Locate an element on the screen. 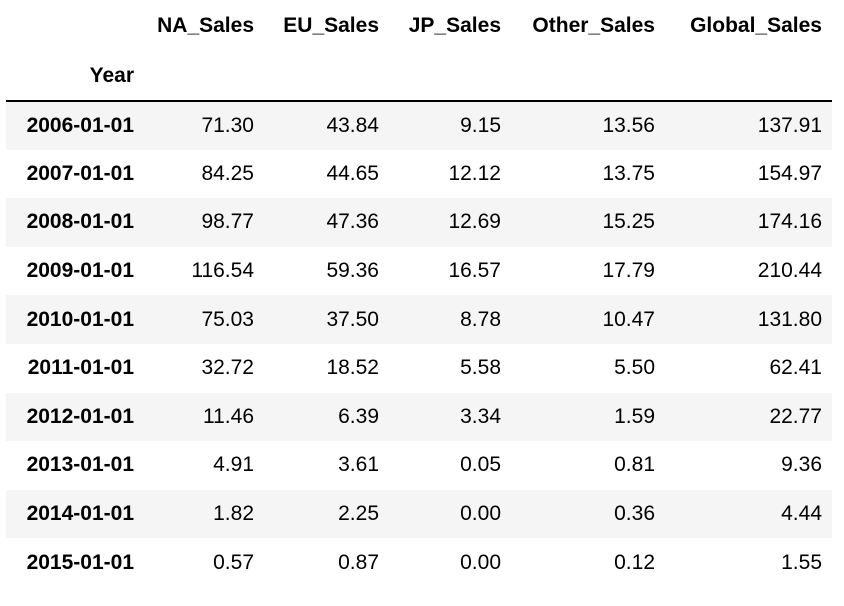  table-cell: 9.36 is located at coordinates (801, 465).